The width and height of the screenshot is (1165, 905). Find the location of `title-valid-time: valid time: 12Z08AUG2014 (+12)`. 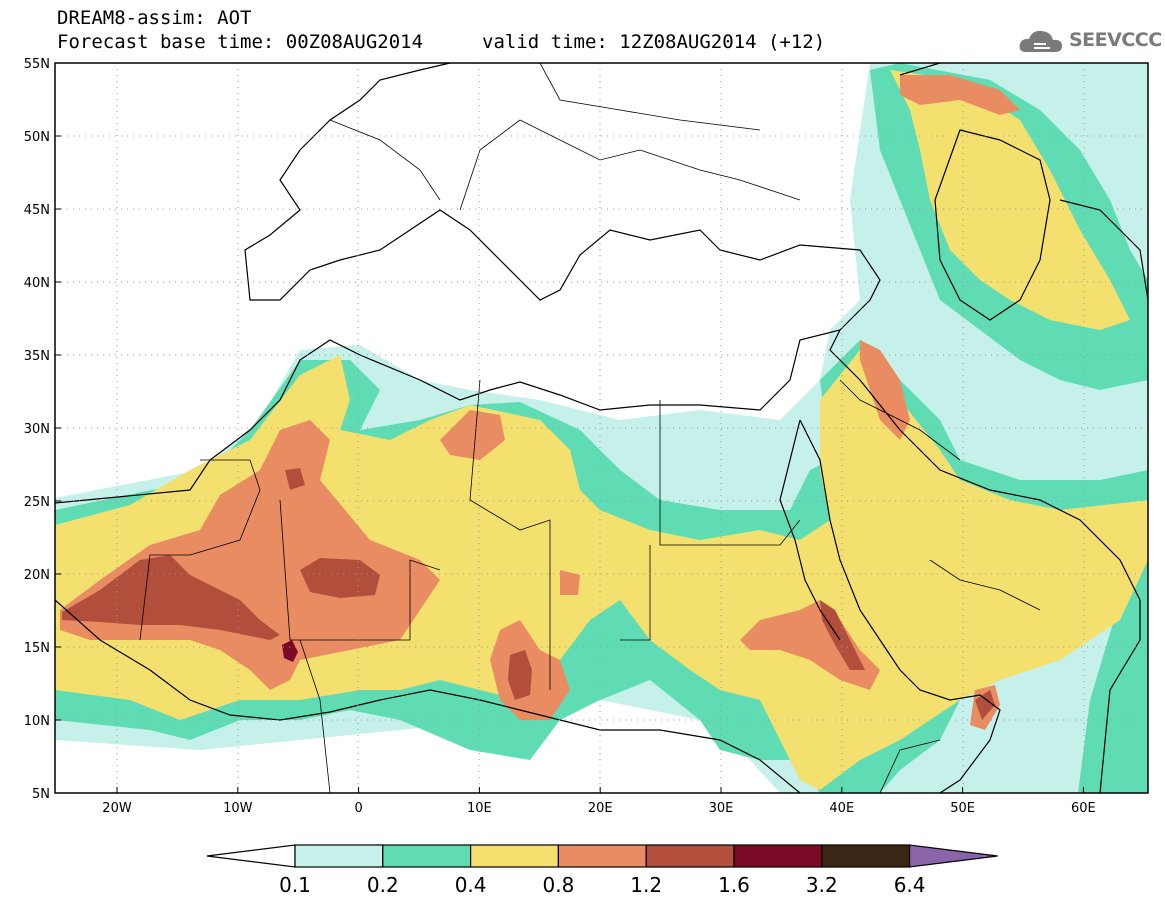

title-valid-time: valid time: 12Z08AUG2014 (+12) is located at coordinates (654, 42).